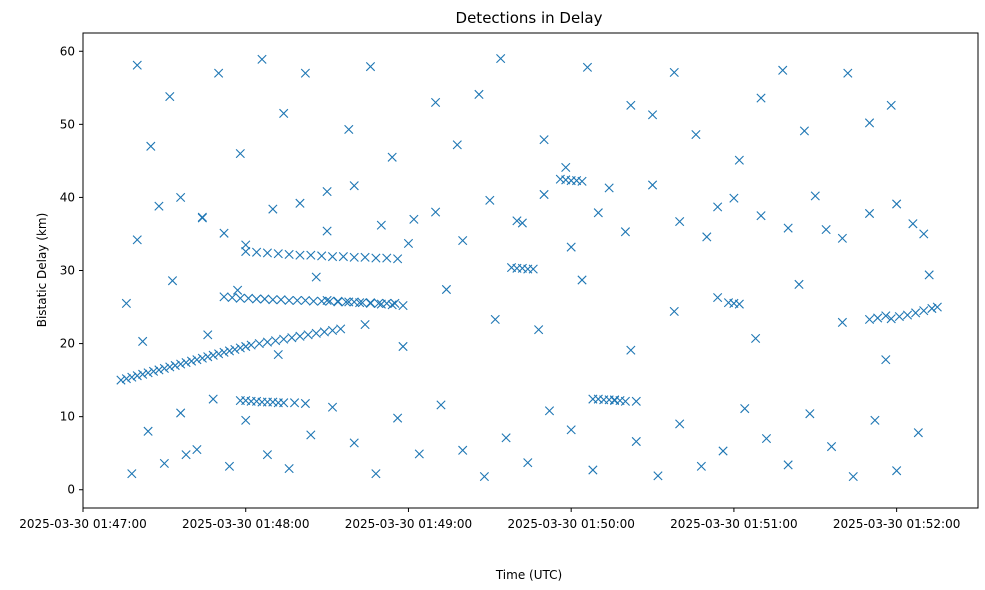  What do you see at coordinates (528, 575) in the screenshot?
I see `x-axis-label: Time (UTC)` at bounding box center [528, 575].